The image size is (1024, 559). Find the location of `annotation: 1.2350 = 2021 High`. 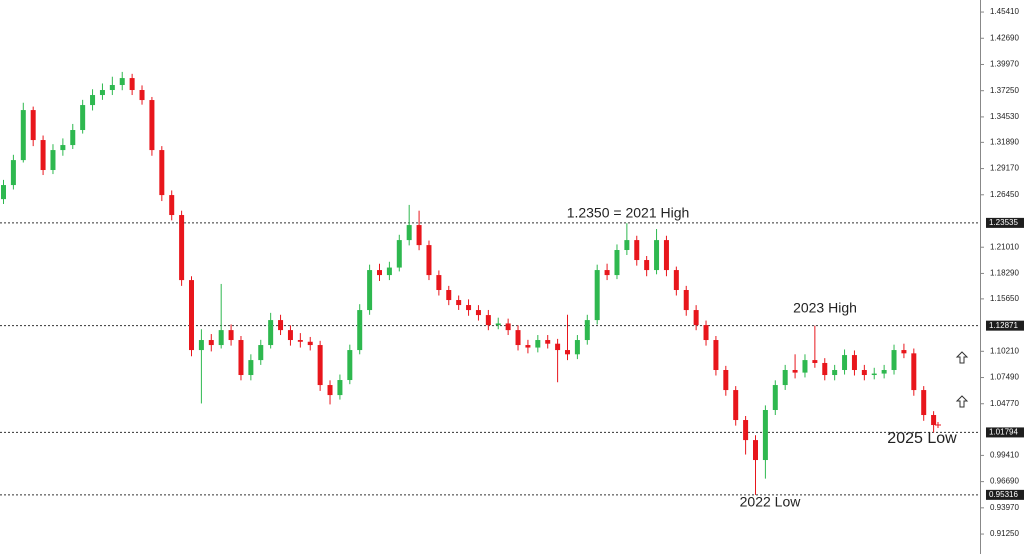

annotation: 1.2350 = 2021 High is located at coordinates (628, 213).